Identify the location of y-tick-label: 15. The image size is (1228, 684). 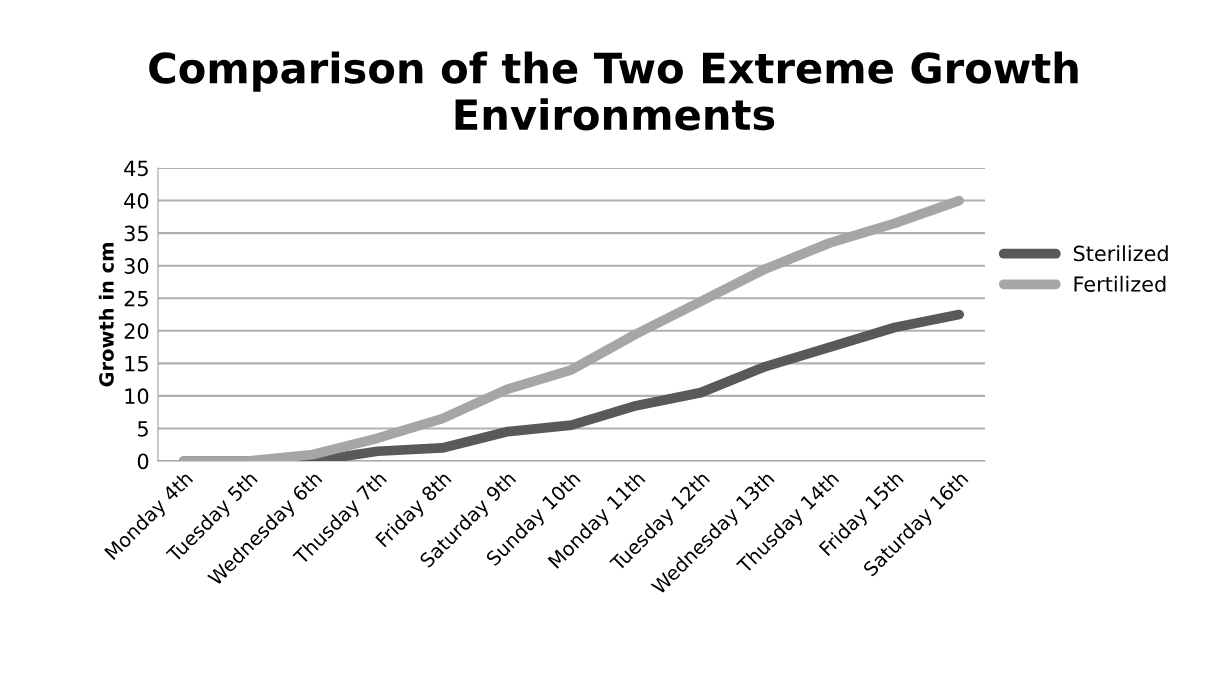
(136, 364).